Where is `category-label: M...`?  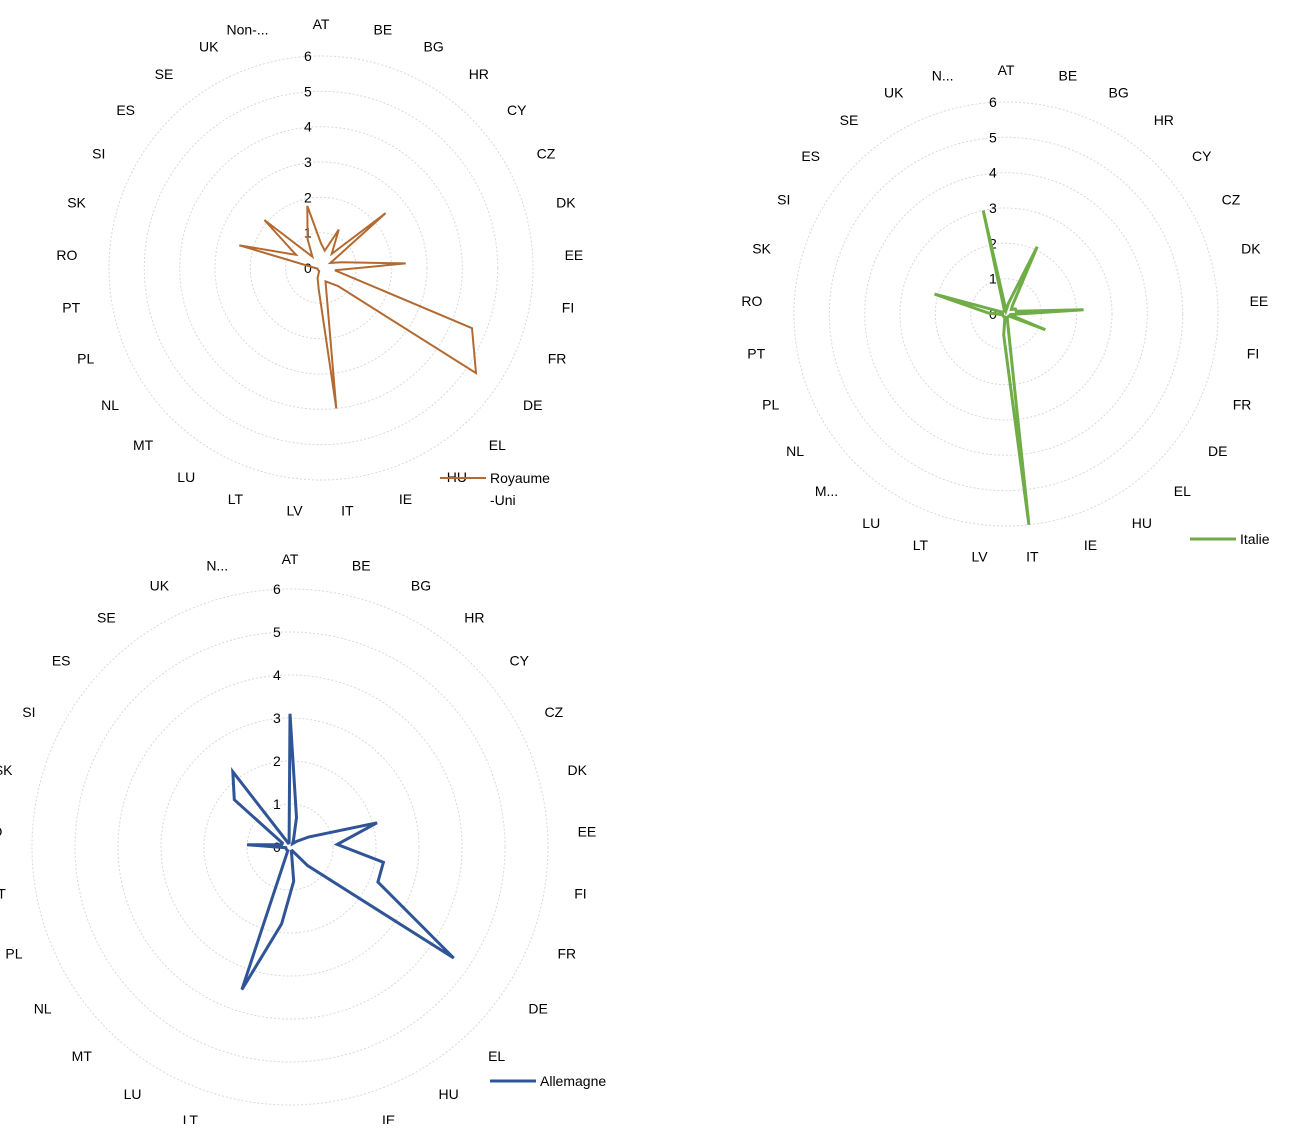 category-label: M... is located at coordinates (826, 491).